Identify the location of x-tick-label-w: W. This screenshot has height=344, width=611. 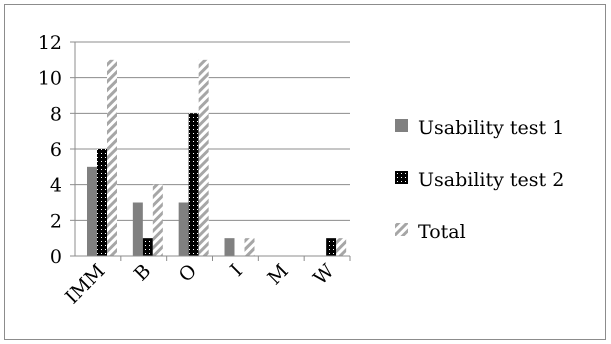
(324, 275).